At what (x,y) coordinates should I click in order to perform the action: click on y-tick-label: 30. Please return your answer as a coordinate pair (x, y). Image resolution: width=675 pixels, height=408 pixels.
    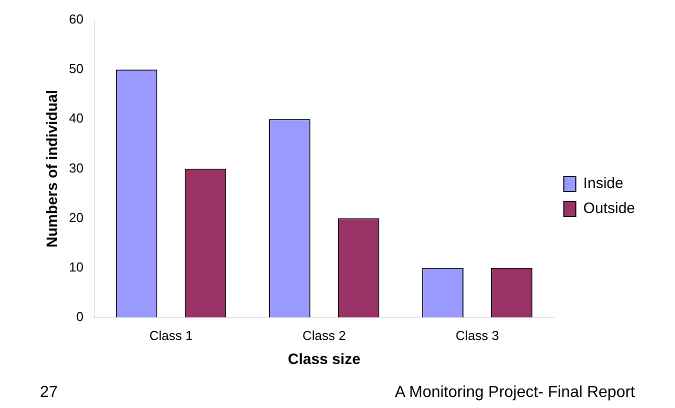
    Looking at the image, I should click on (76, 168).